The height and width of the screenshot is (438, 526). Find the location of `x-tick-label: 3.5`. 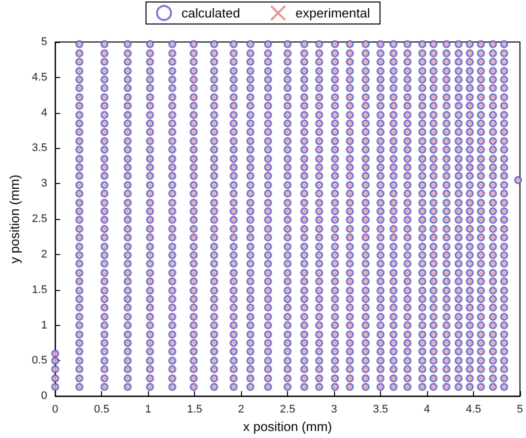

x-tick-label: 3.5 is located at coordinates (380, 410).